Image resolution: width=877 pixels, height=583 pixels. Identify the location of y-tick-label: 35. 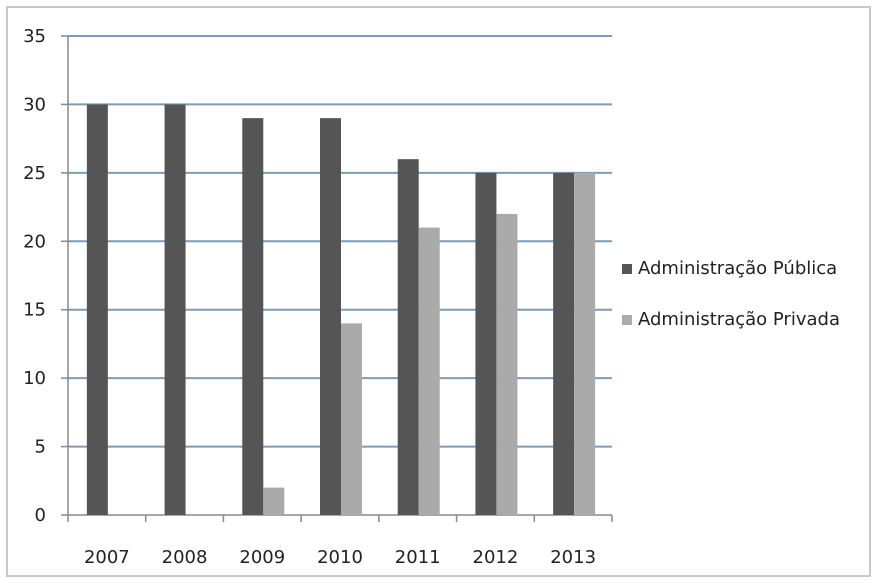
(34, 36).